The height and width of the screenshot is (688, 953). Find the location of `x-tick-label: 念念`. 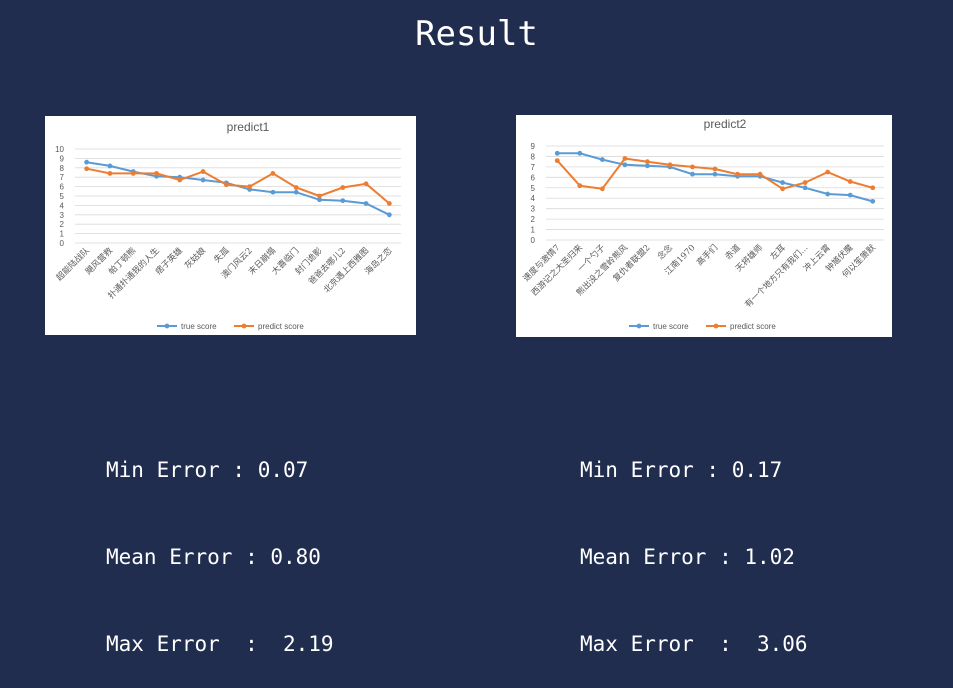

x-tick-label: 念念 is located at coordinates (665, 252).